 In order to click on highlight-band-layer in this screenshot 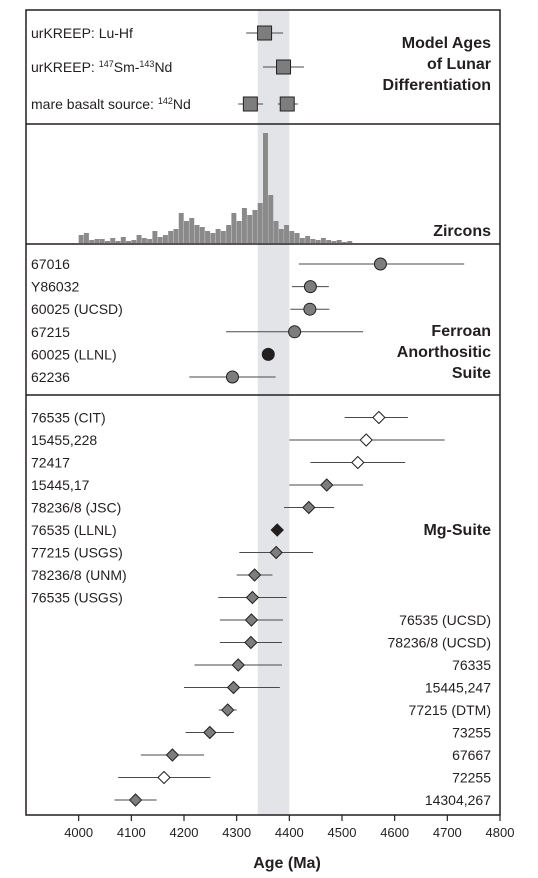, I will do `click(273, 412)`.